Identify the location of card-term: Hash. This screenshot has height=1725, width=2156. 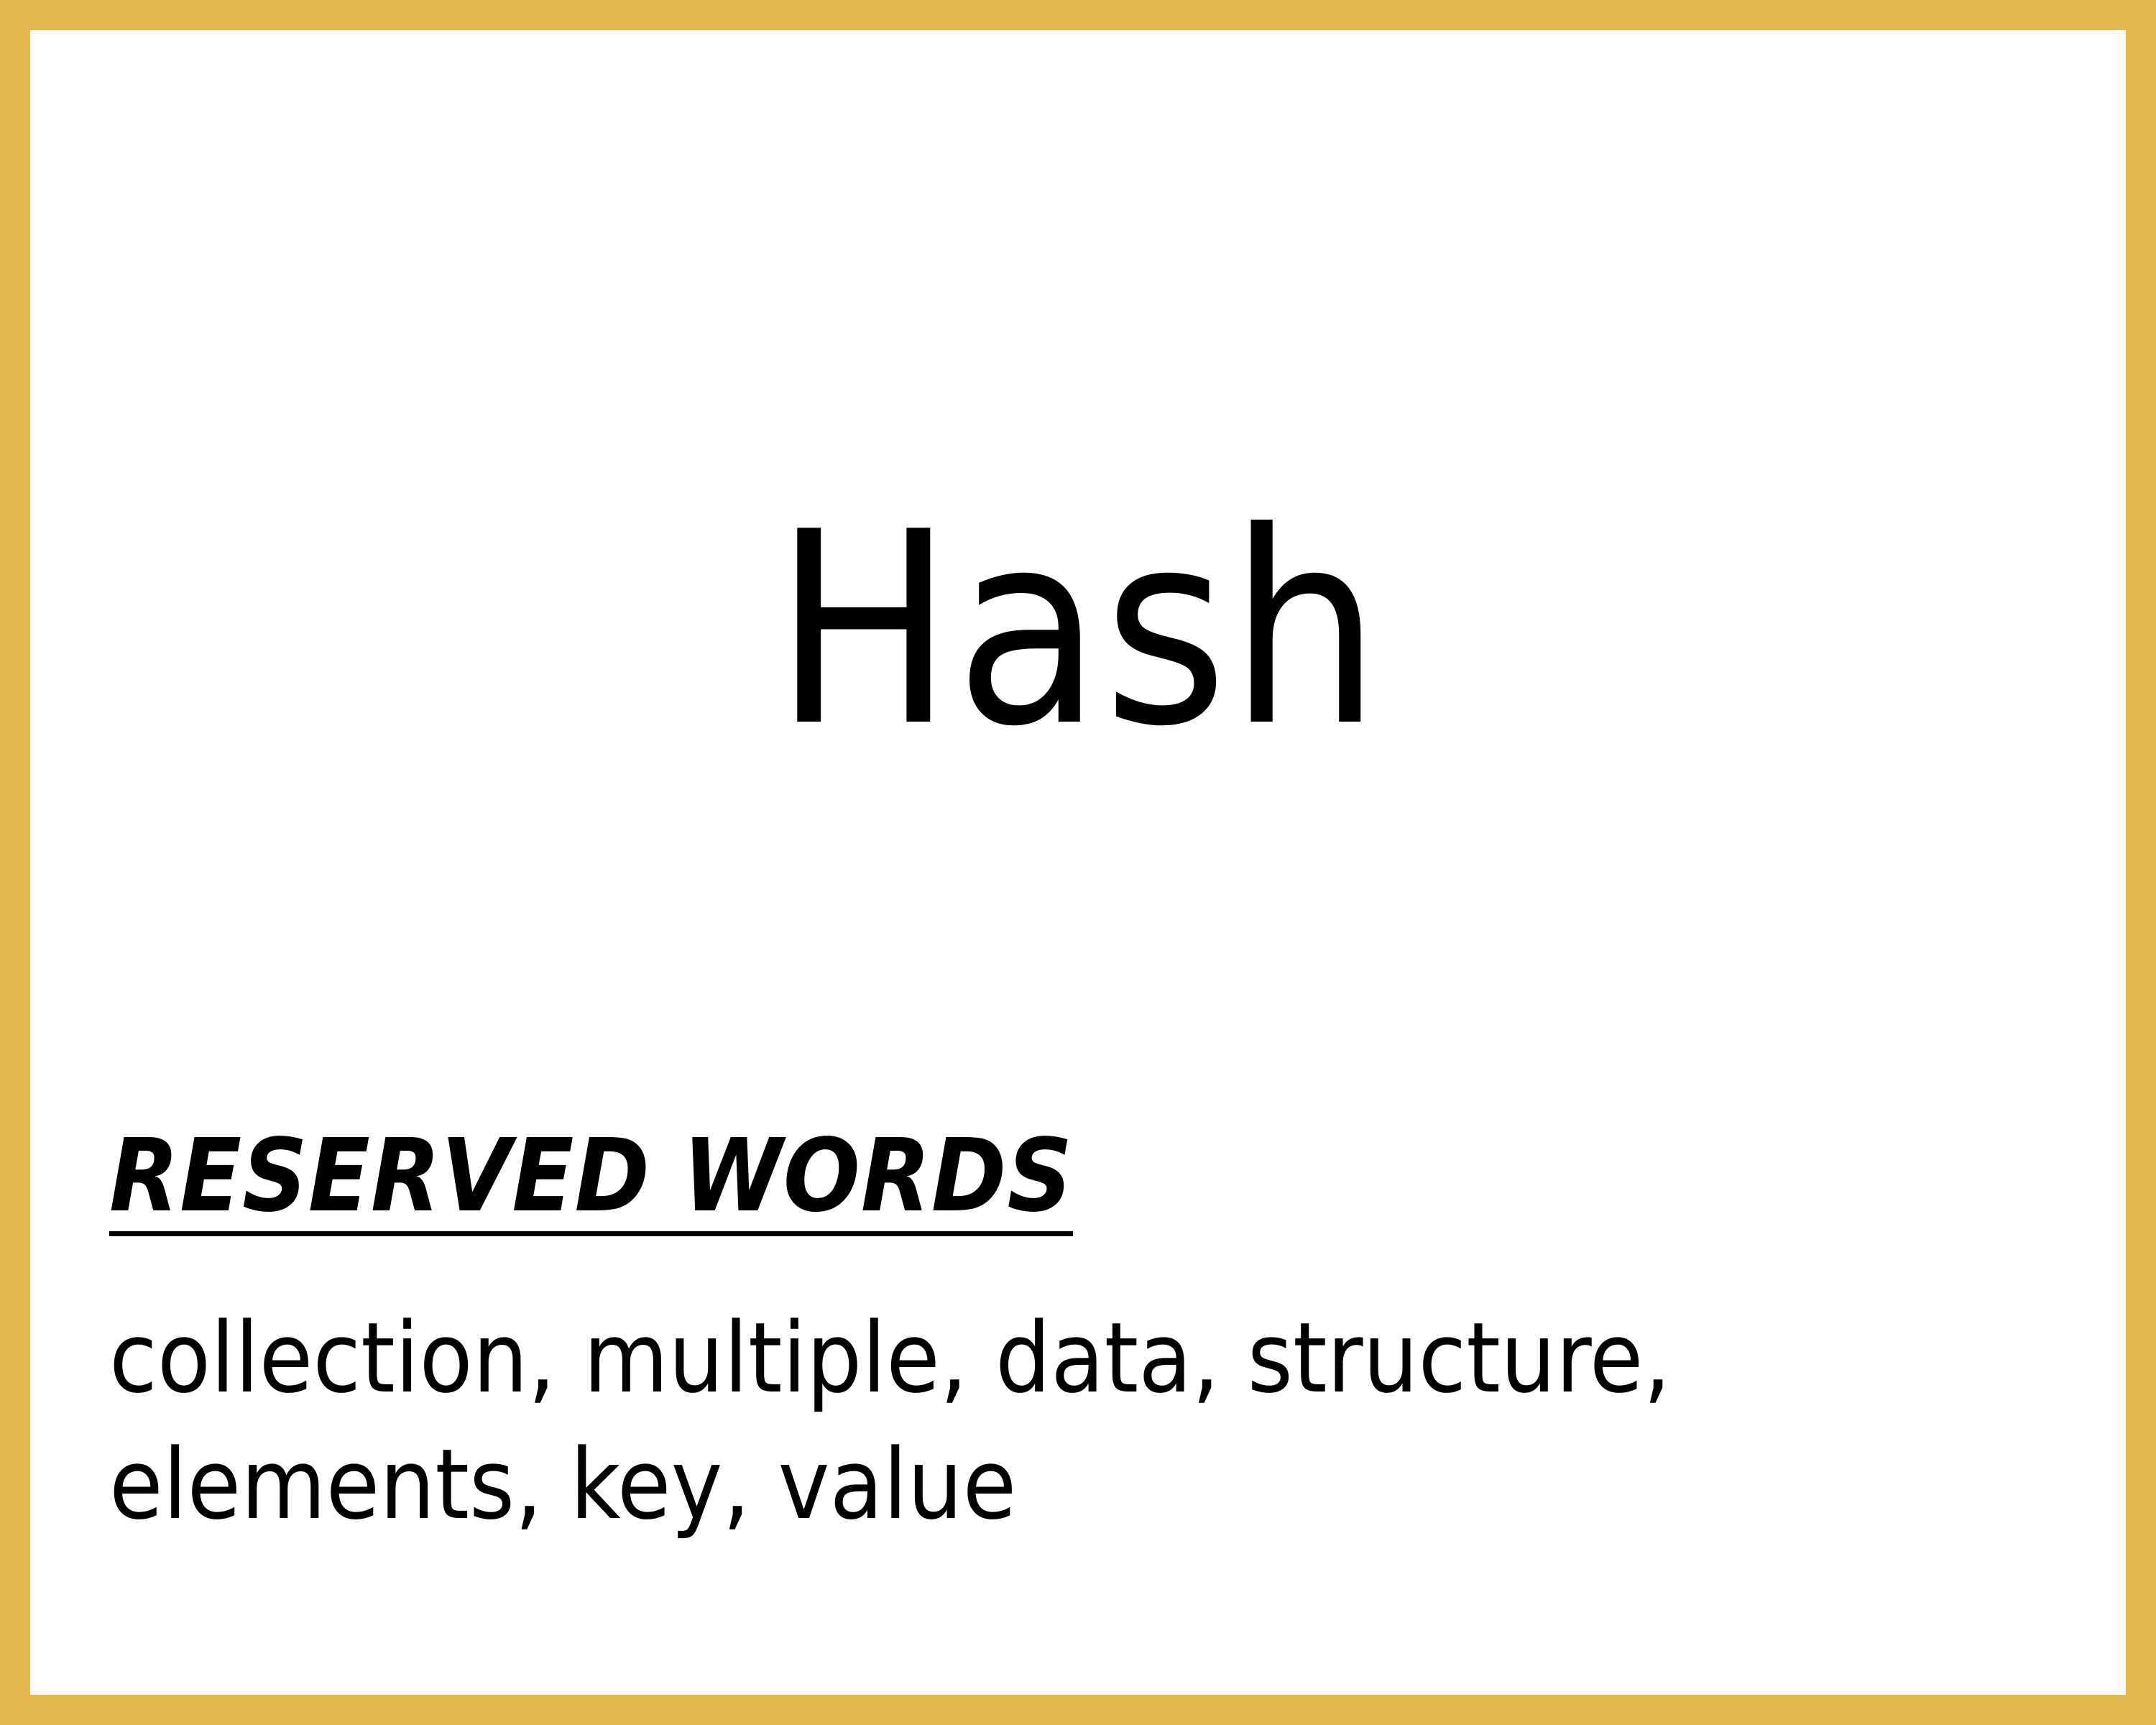
(1078, 630).